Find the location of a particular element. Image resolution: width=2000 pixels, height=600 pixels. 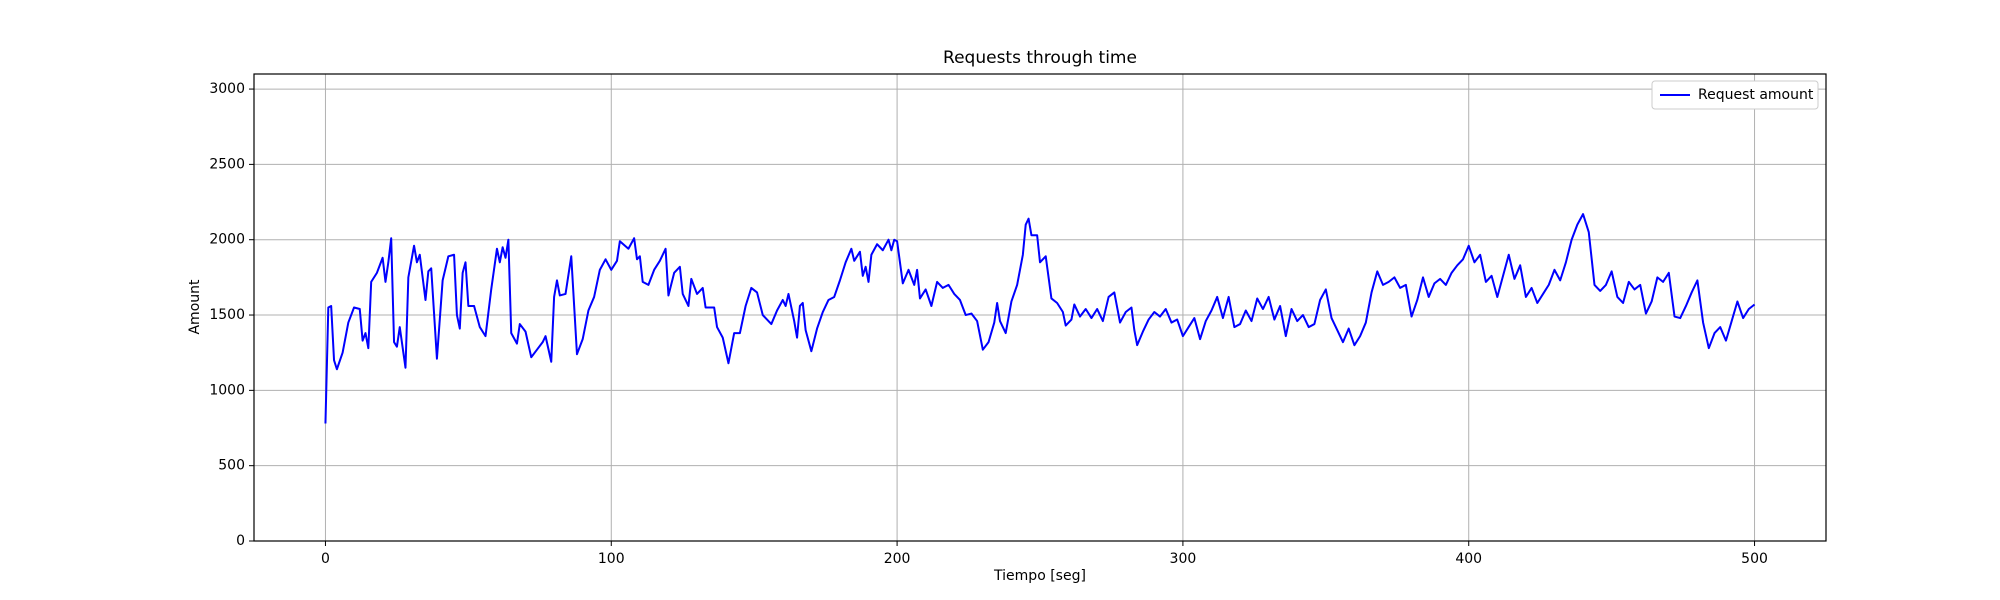

y-tick-label: 3000 is located at coordinates (227, 89).